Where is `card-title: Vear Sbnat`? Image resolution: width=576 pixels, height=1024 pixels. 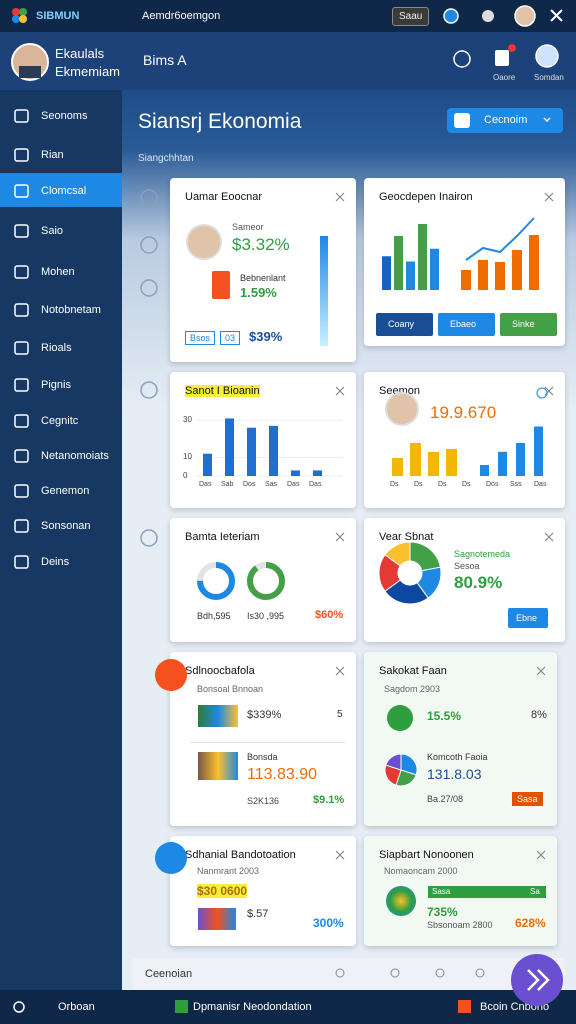 card-title: Vear Sbnat is located at coordinates (406, 537).